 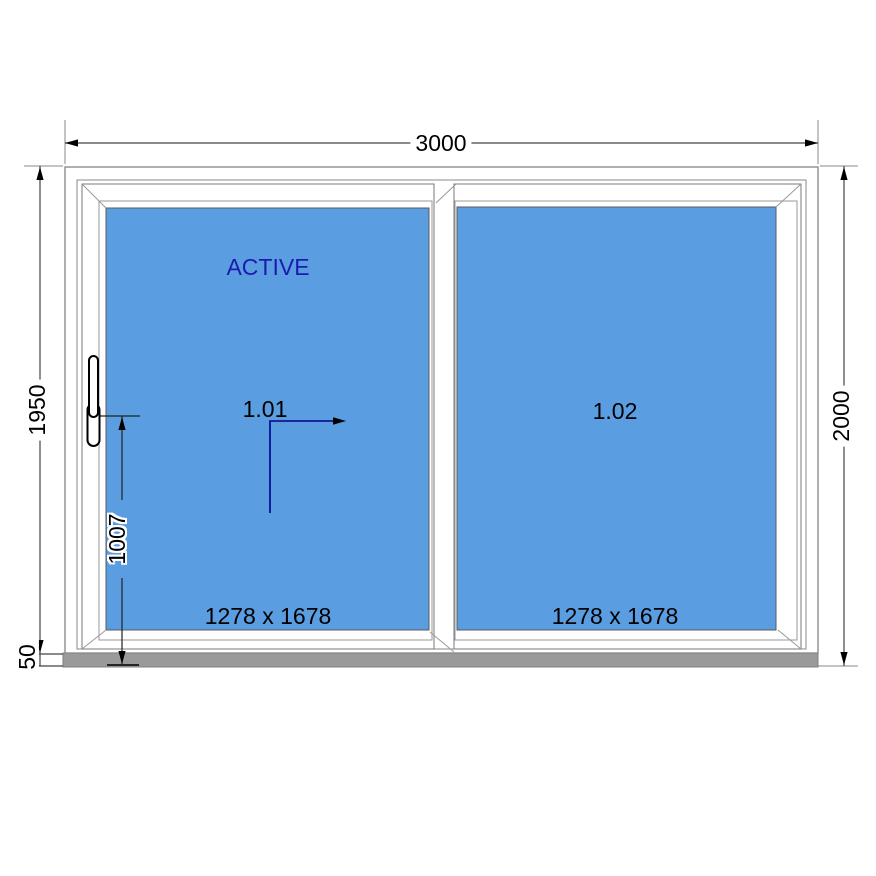 I want to click on active-panel-label: ACTIVE, so click(x=268, y=266).